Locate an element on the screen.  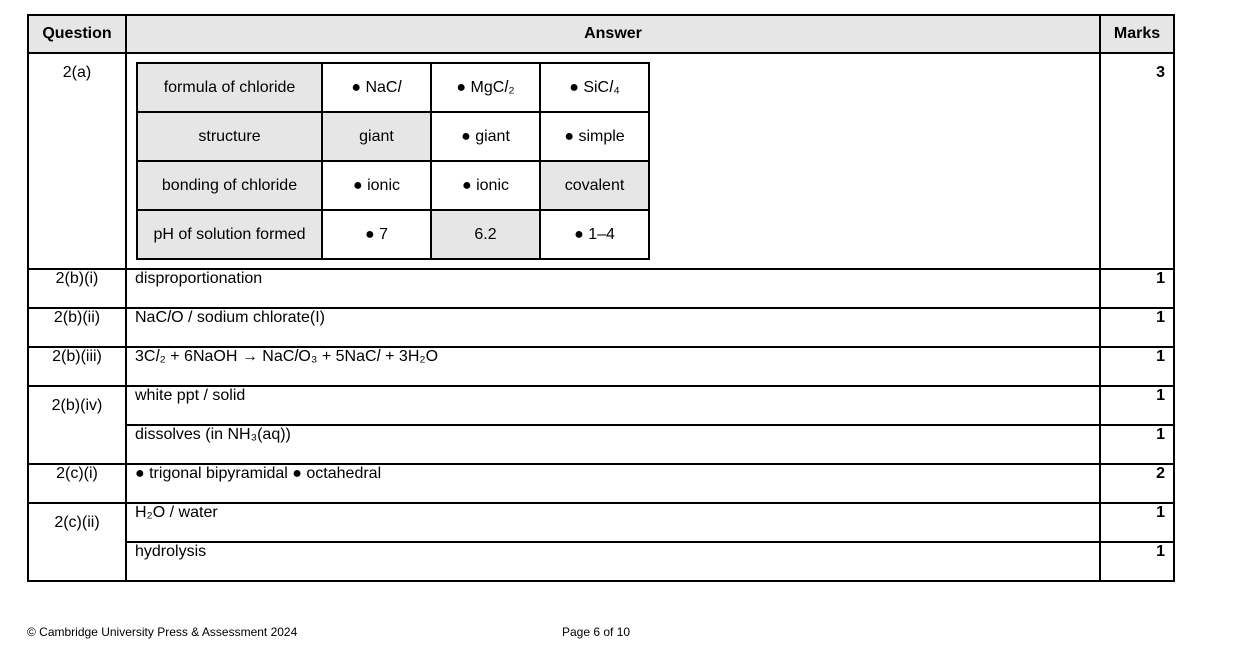
marks-cell: 3 is located at coordinates (1137, 161).